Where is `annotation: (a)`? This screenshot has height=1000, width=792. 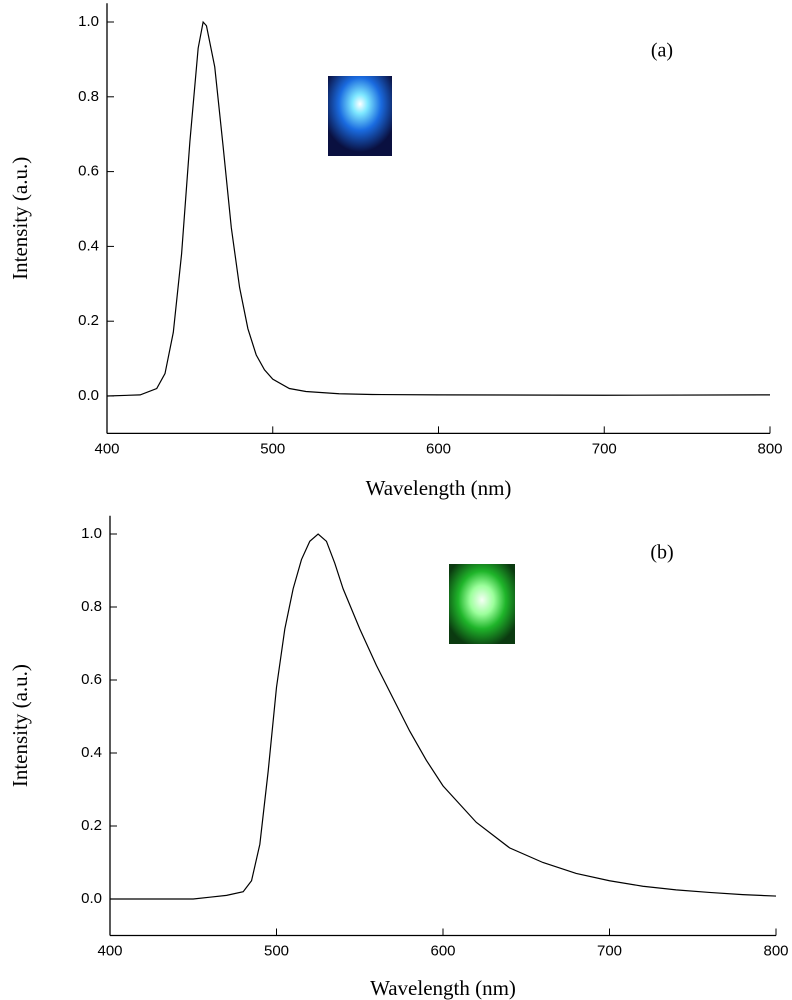
annotation: (a) is located at coordinates (662, 51).